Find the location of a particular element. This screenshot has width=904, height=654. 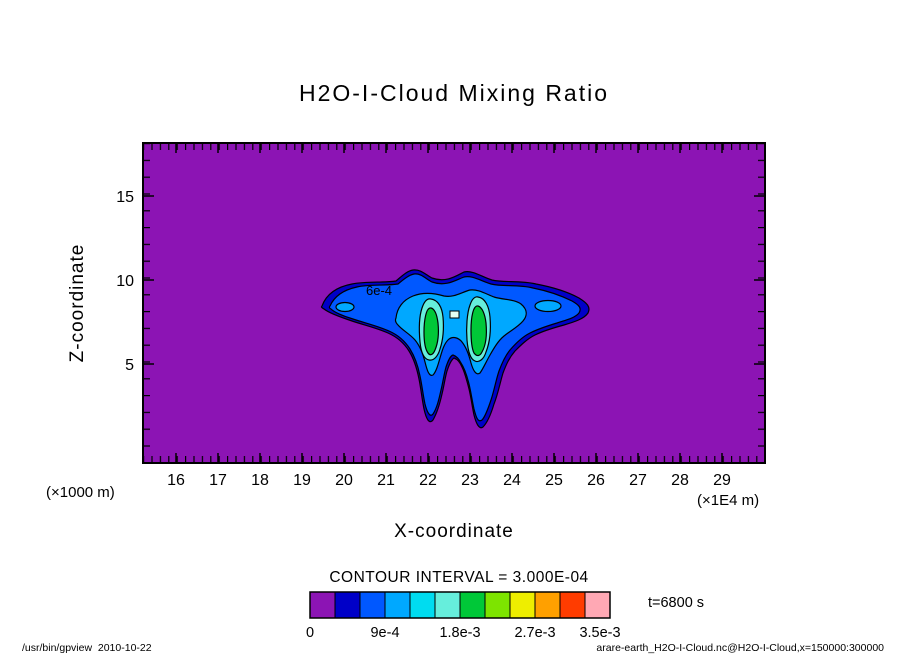

colorbar-frame is located at coordinates (460, 605).